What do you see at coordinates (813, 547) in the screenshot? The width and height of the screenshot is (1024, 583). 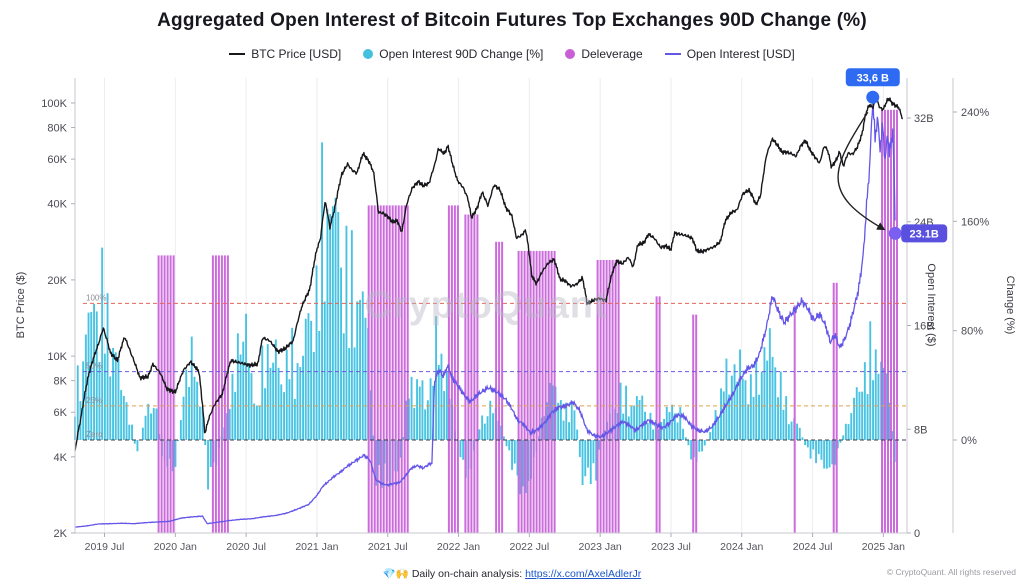 I see `svg-text: 2024 Jul` at bounding box center [813, 547].